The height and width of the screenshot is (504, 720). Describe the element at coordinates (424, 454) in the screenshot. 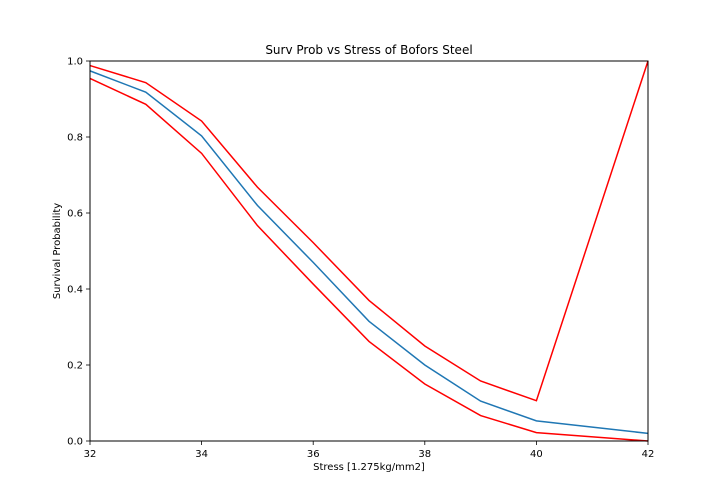

I see `x-tick-label: 38` at that location.